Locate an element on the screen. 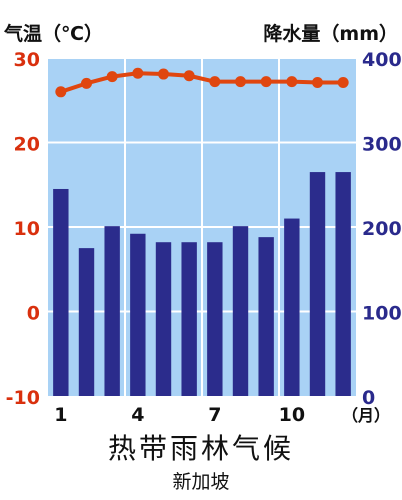 The width and height of the screenshot is (402, 500). month-unit-label: （月） is located at coordinates (366, 415).